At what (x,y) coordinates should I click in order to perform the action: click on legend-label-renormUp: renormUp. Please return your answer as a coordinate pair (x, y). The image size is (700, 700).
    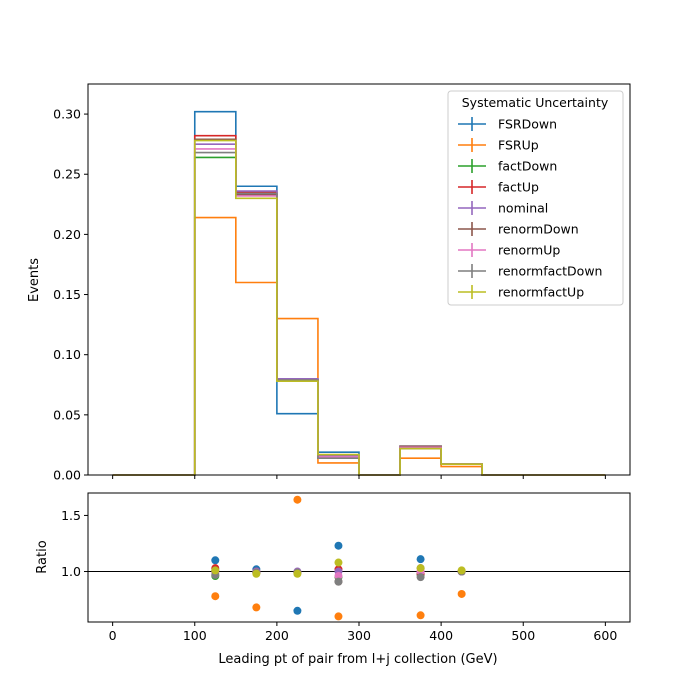
    Looking at the image, I should click on (529, 250).